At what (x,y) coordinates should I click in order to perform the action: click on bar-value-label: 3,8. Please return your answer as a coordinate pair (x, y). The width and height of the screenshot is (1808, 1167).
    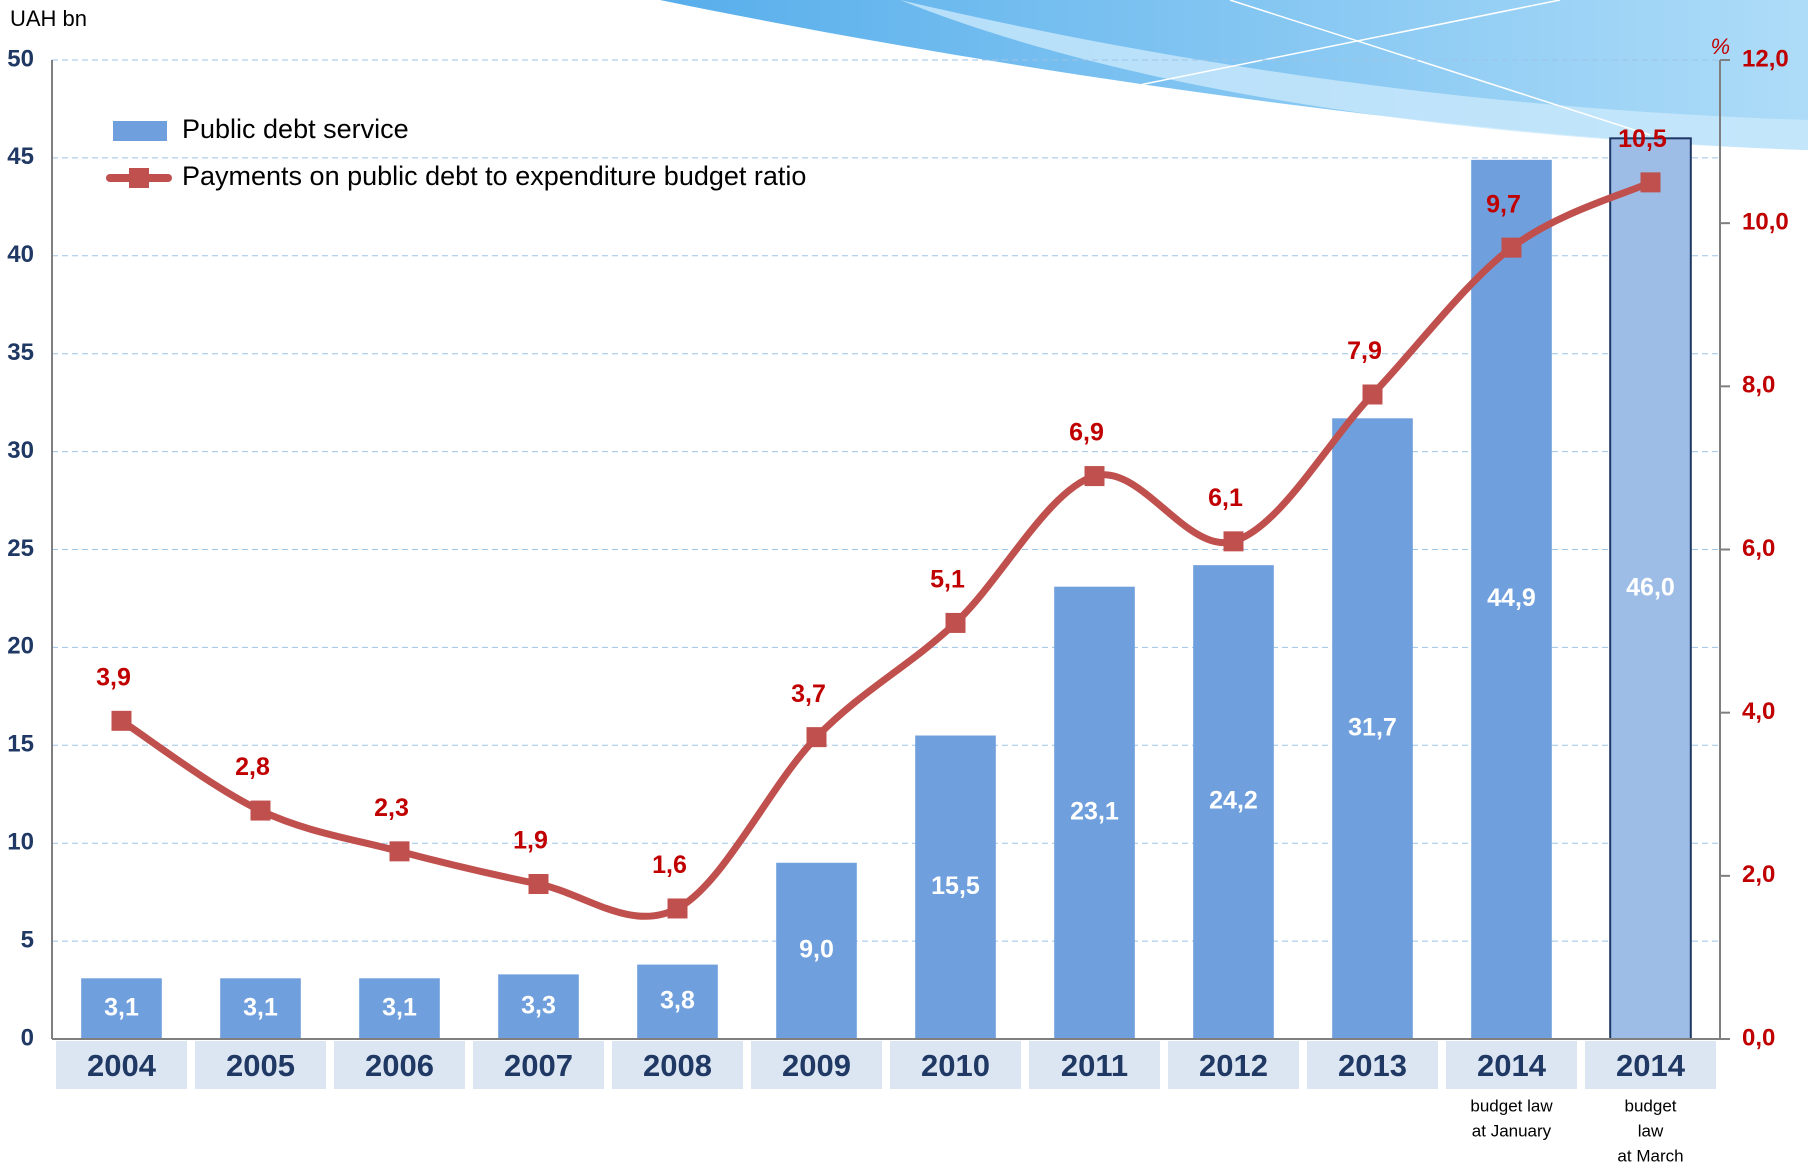
    Looking at the image, I should click on (677, 1000).